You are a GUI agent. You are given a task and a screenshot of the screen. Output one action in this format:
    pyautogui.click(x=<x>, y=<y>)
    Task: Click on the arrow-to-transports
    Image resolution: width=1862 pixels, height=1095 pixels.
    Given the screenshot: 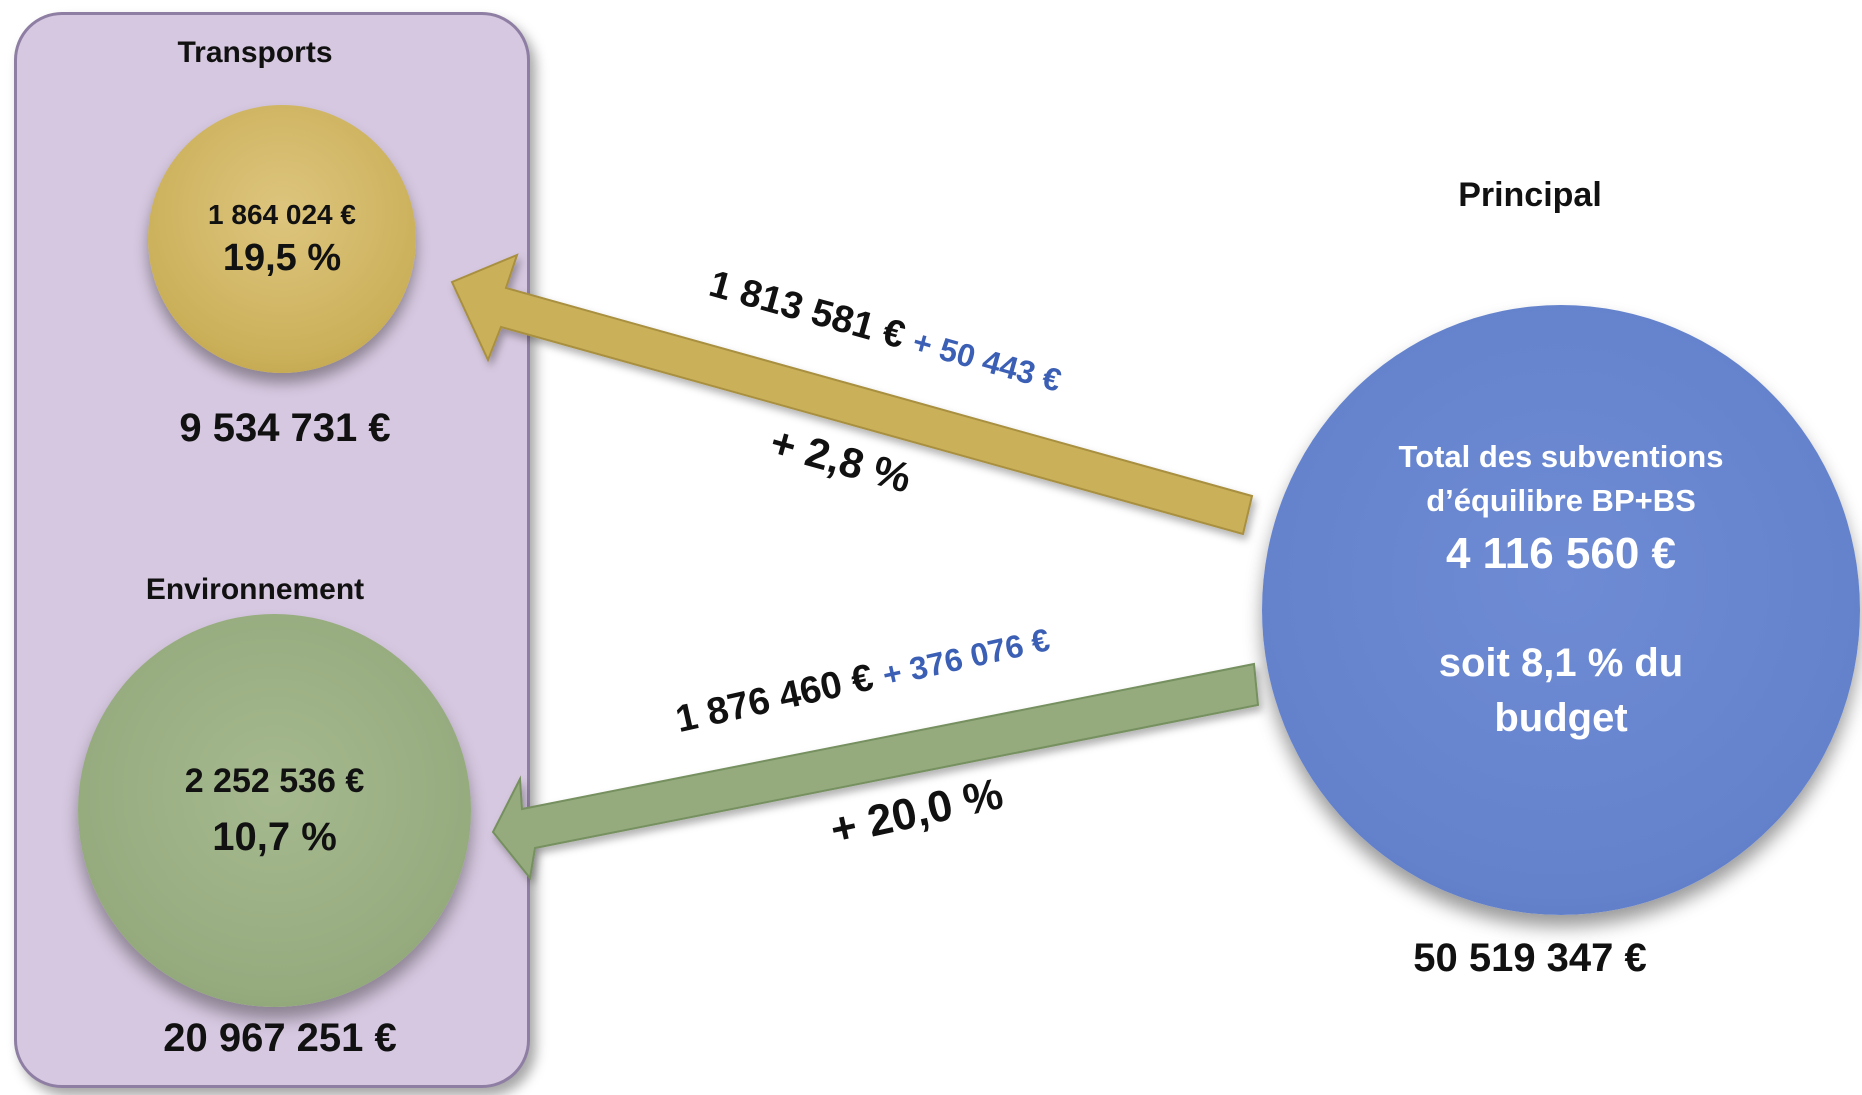 What is the action you would take?
    pyautogui.click(x=852, y=394)
    